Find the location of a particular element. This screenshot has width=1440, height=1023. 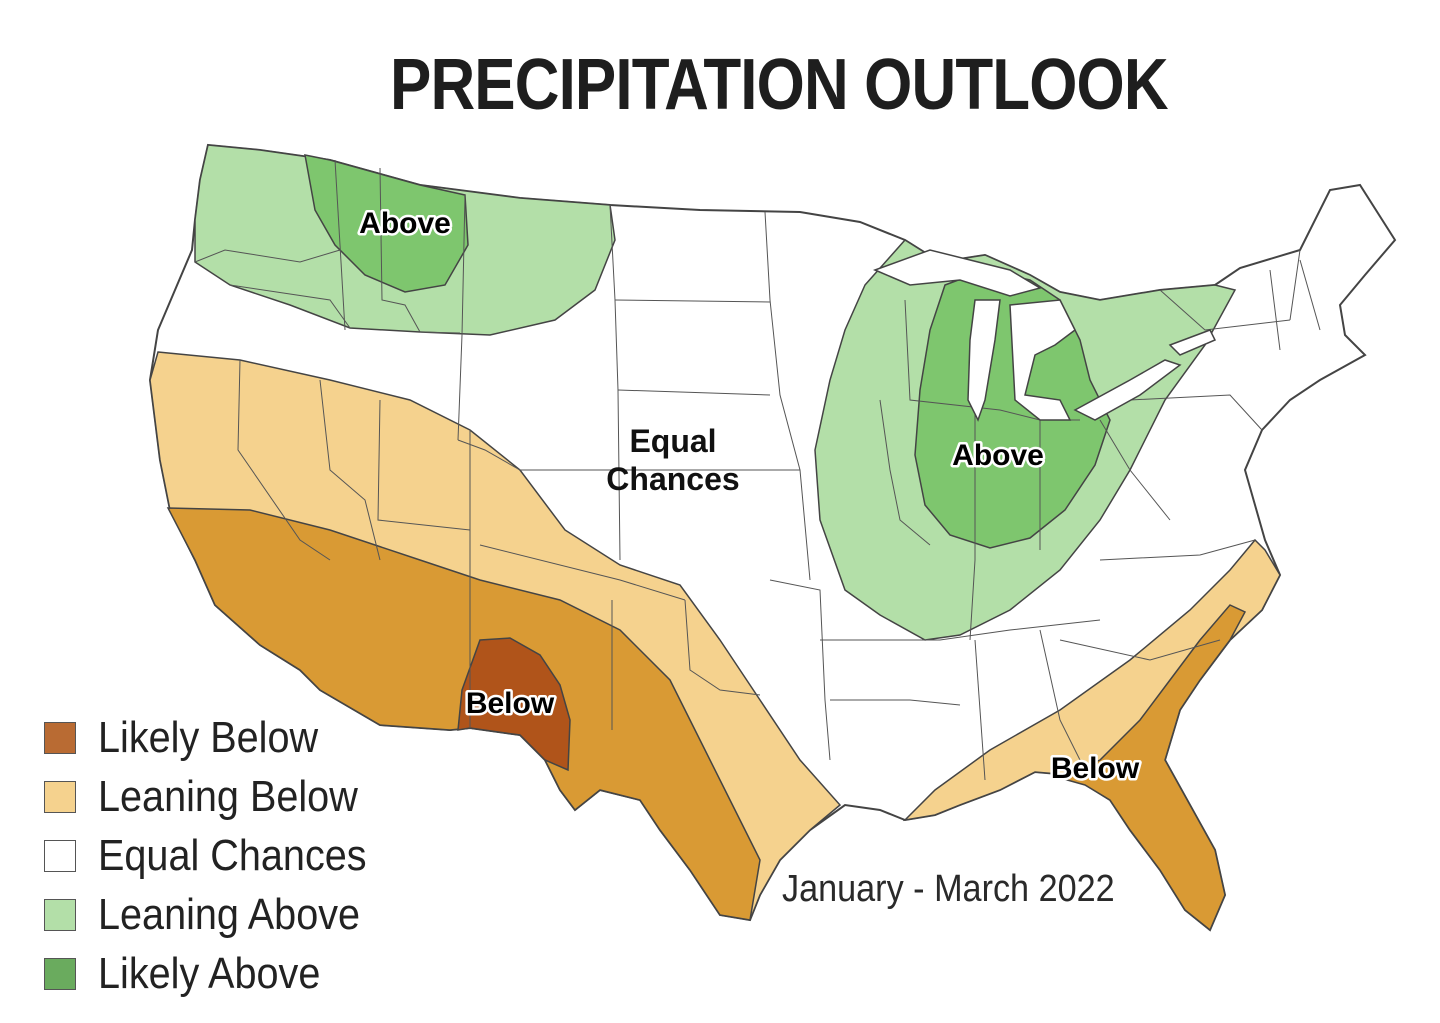

central-region-label-line1: Equal is located at coordinates (672, 441).